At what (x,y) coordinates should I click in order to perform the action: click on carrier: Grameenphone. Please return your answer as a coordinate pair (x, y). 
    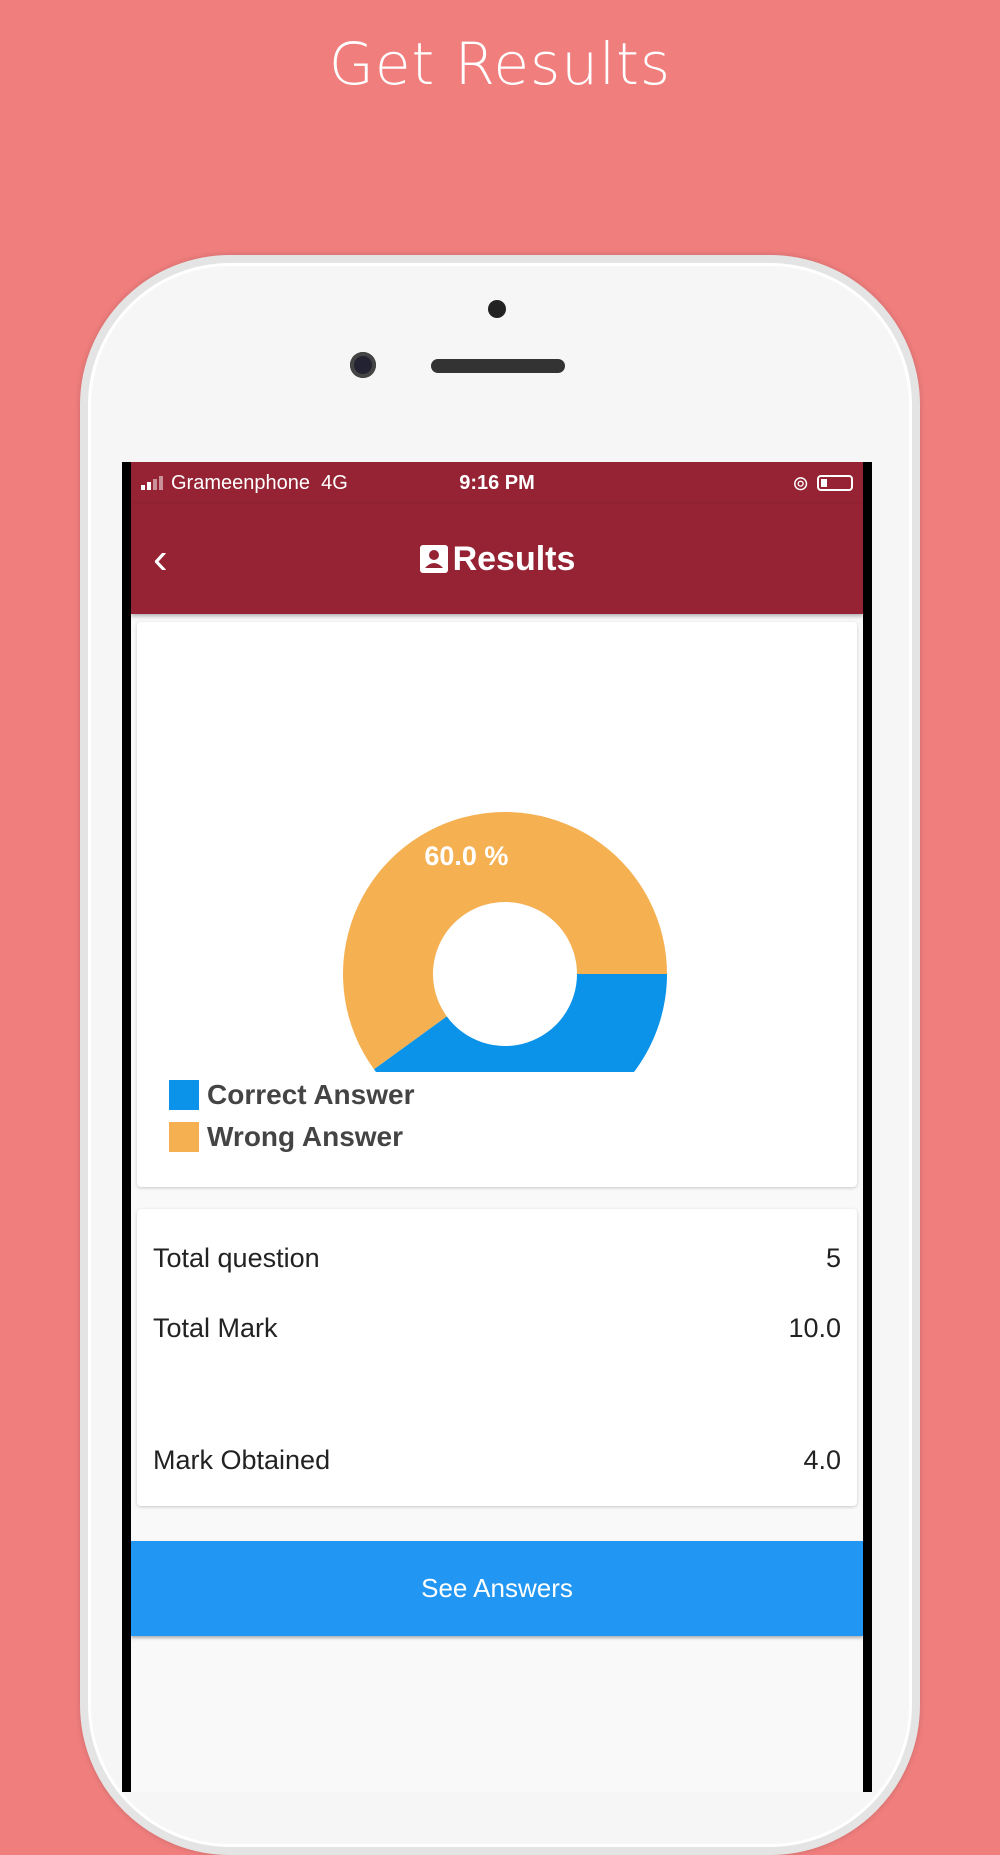
    Looking at the image, I should click on (240, 482).